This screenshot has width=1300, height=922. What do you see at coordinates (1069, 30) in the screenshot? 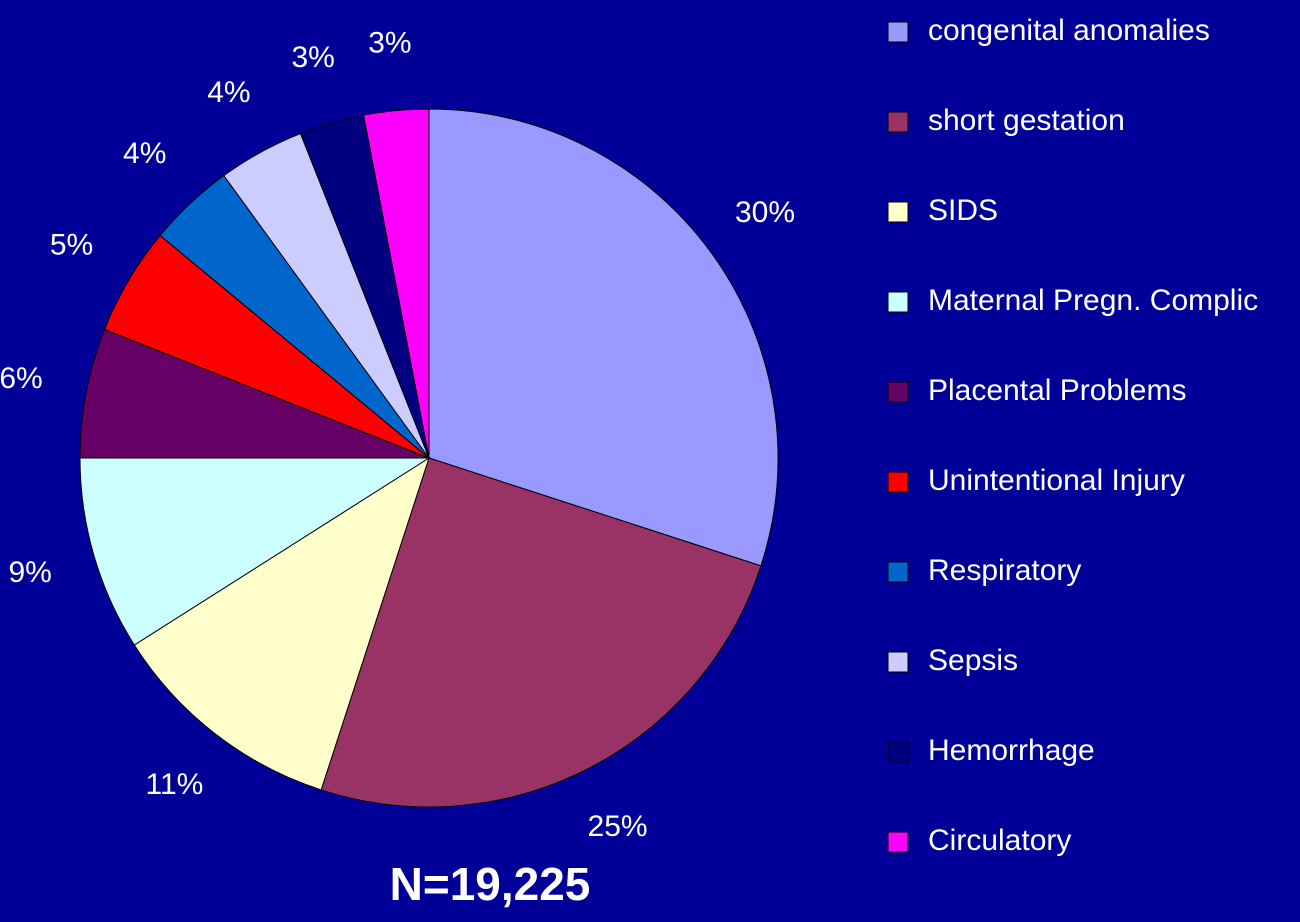
I see `legend-label: congenital anomalies` at bounding box center [1069, 30].